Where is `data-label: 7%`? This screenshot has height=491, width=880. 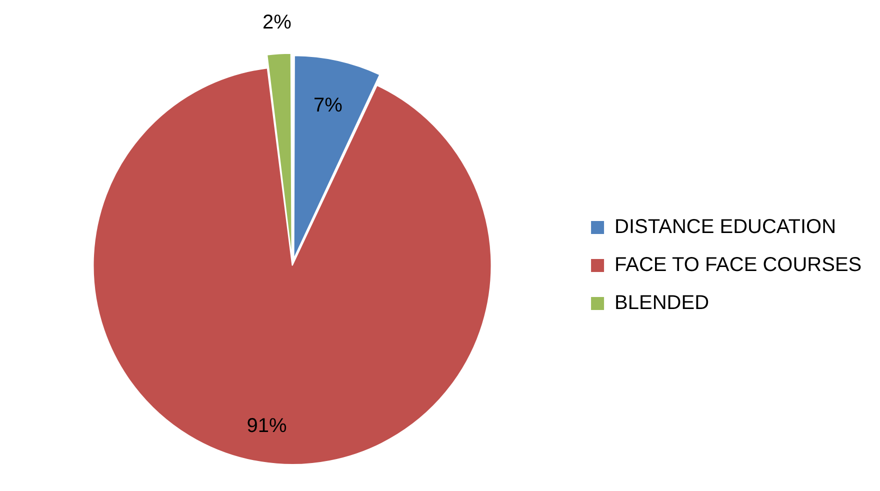 data-label: 7% is located at coordinates (328, 105).